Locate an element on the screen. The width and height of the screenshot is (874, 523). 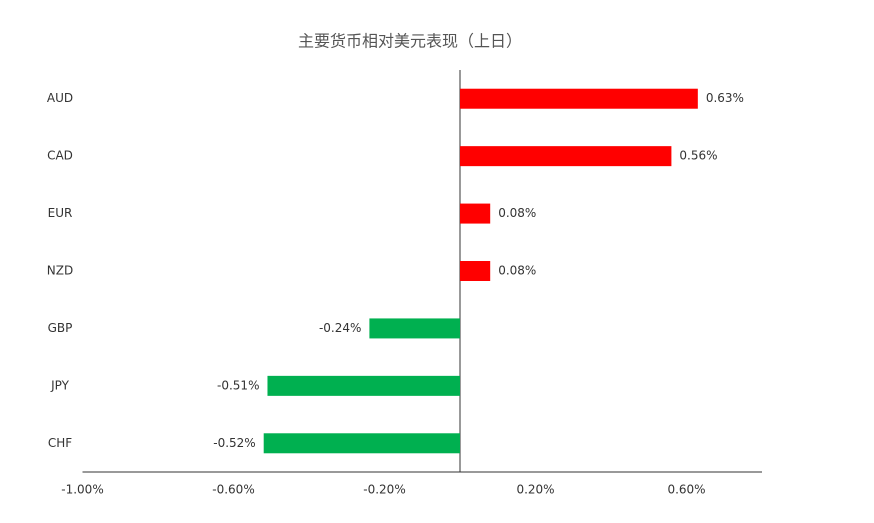
y-tick-label: NZD is located at coordinates (60, 271).